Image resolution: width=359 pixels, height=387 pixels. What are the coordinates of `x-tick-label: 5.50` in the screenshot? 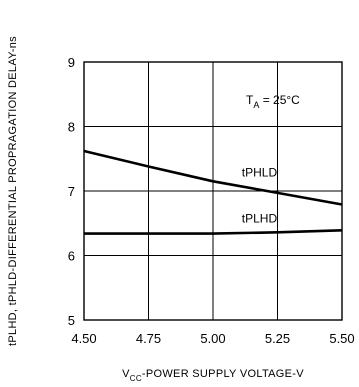 It's located at (341, 338).